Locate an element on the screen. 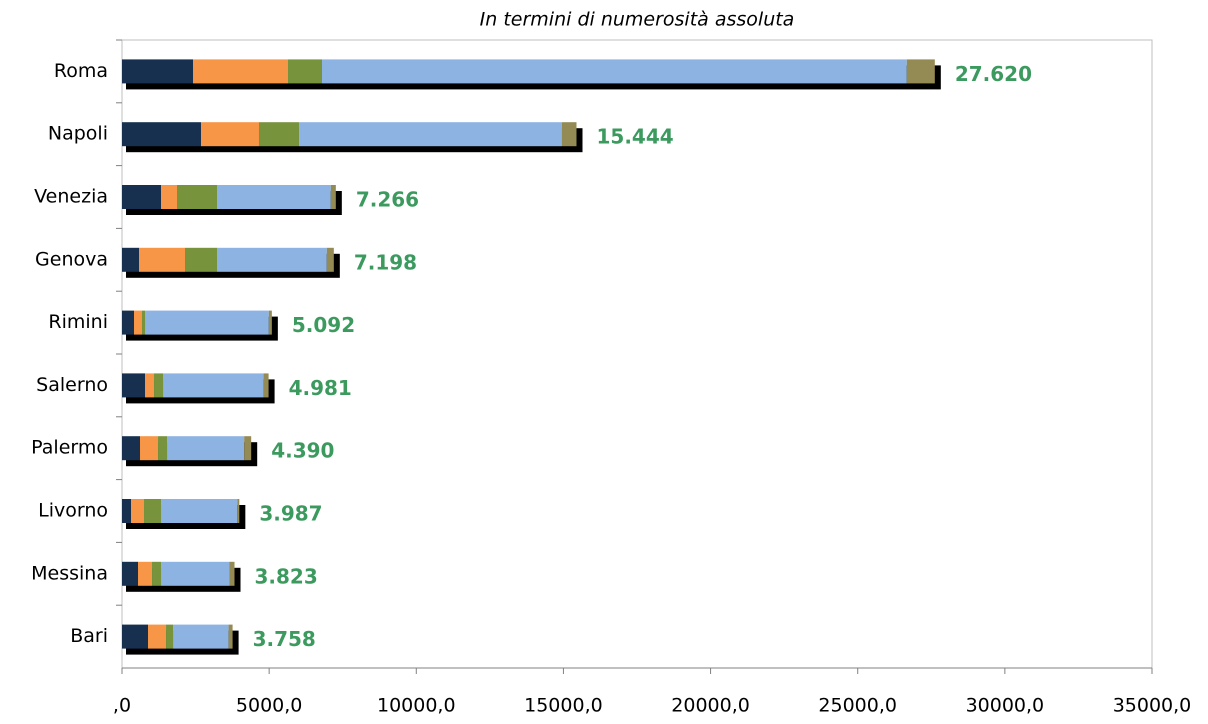  total-label: 3.823 is located at coordinates (286, 576).